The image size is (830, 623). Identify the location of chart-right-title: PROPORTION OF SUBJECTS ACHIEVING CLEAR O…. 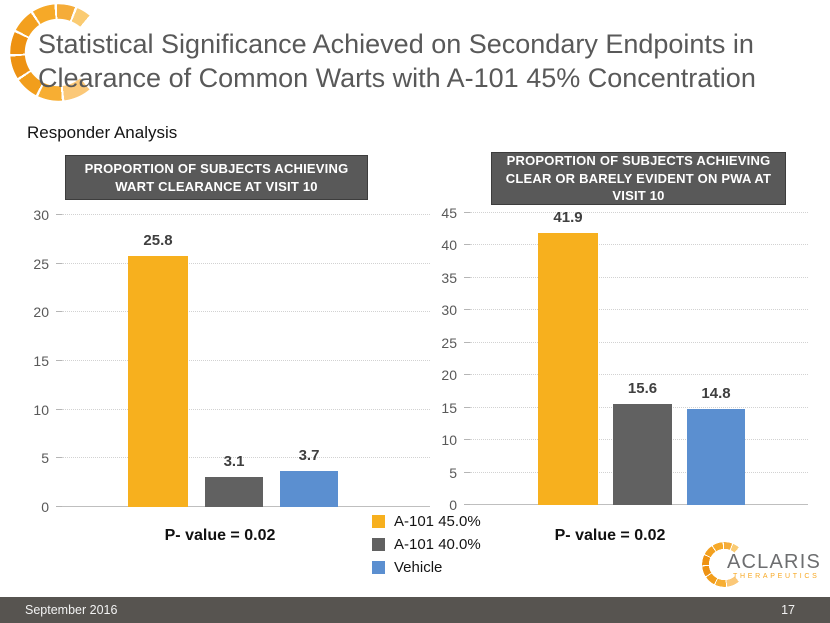
(638, 178).